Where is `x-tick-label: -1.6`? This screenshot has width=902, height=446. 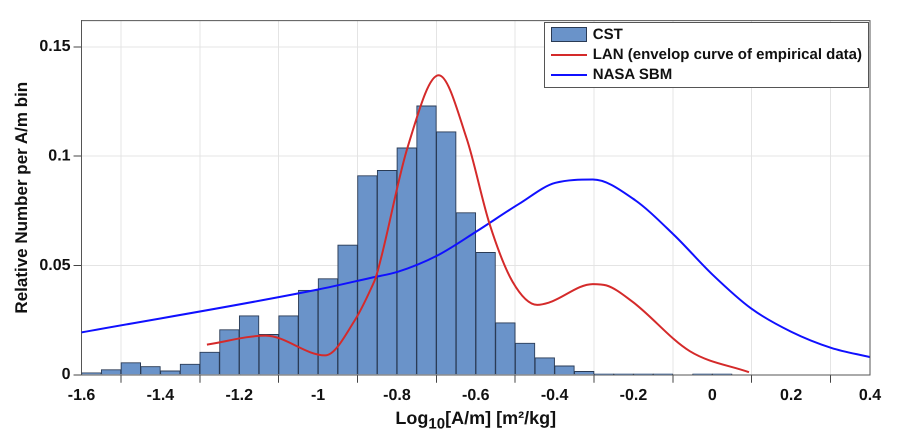
x-tick-label: -1.6 is located at coordinates (82, 395).